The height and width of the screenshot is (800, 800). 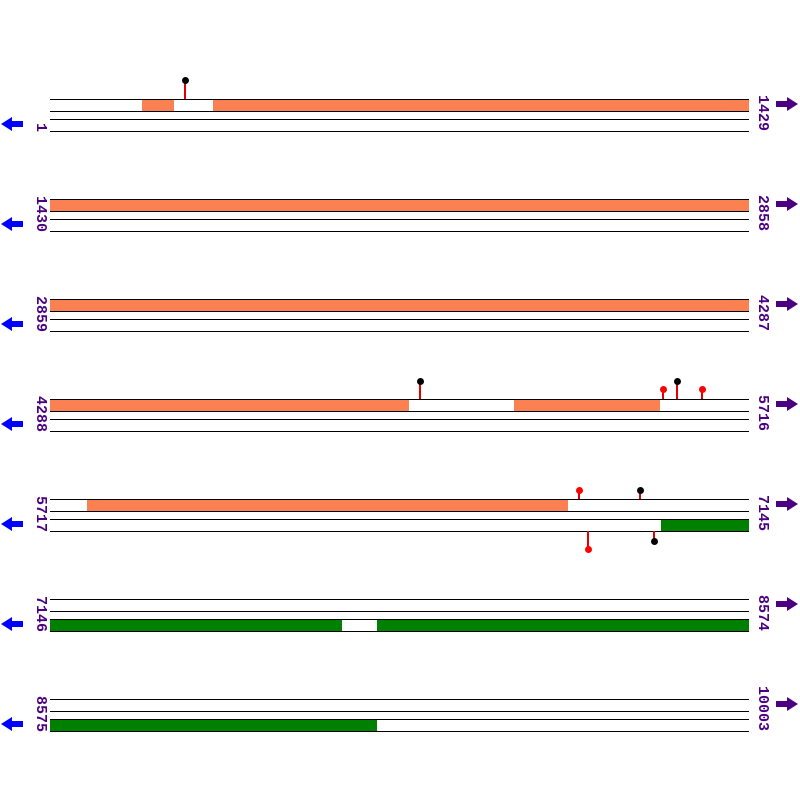 What do you see at coordinates (40, 127) in the screenshot?
I see `row-start-coordinate-label: 1` at bounding box center [40, 127].